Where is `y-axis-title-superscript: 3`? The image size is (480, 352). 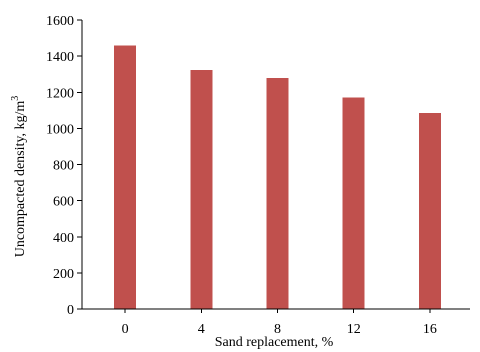 y-axis-title-superscript: 3 is located at coordinates (15, 98).